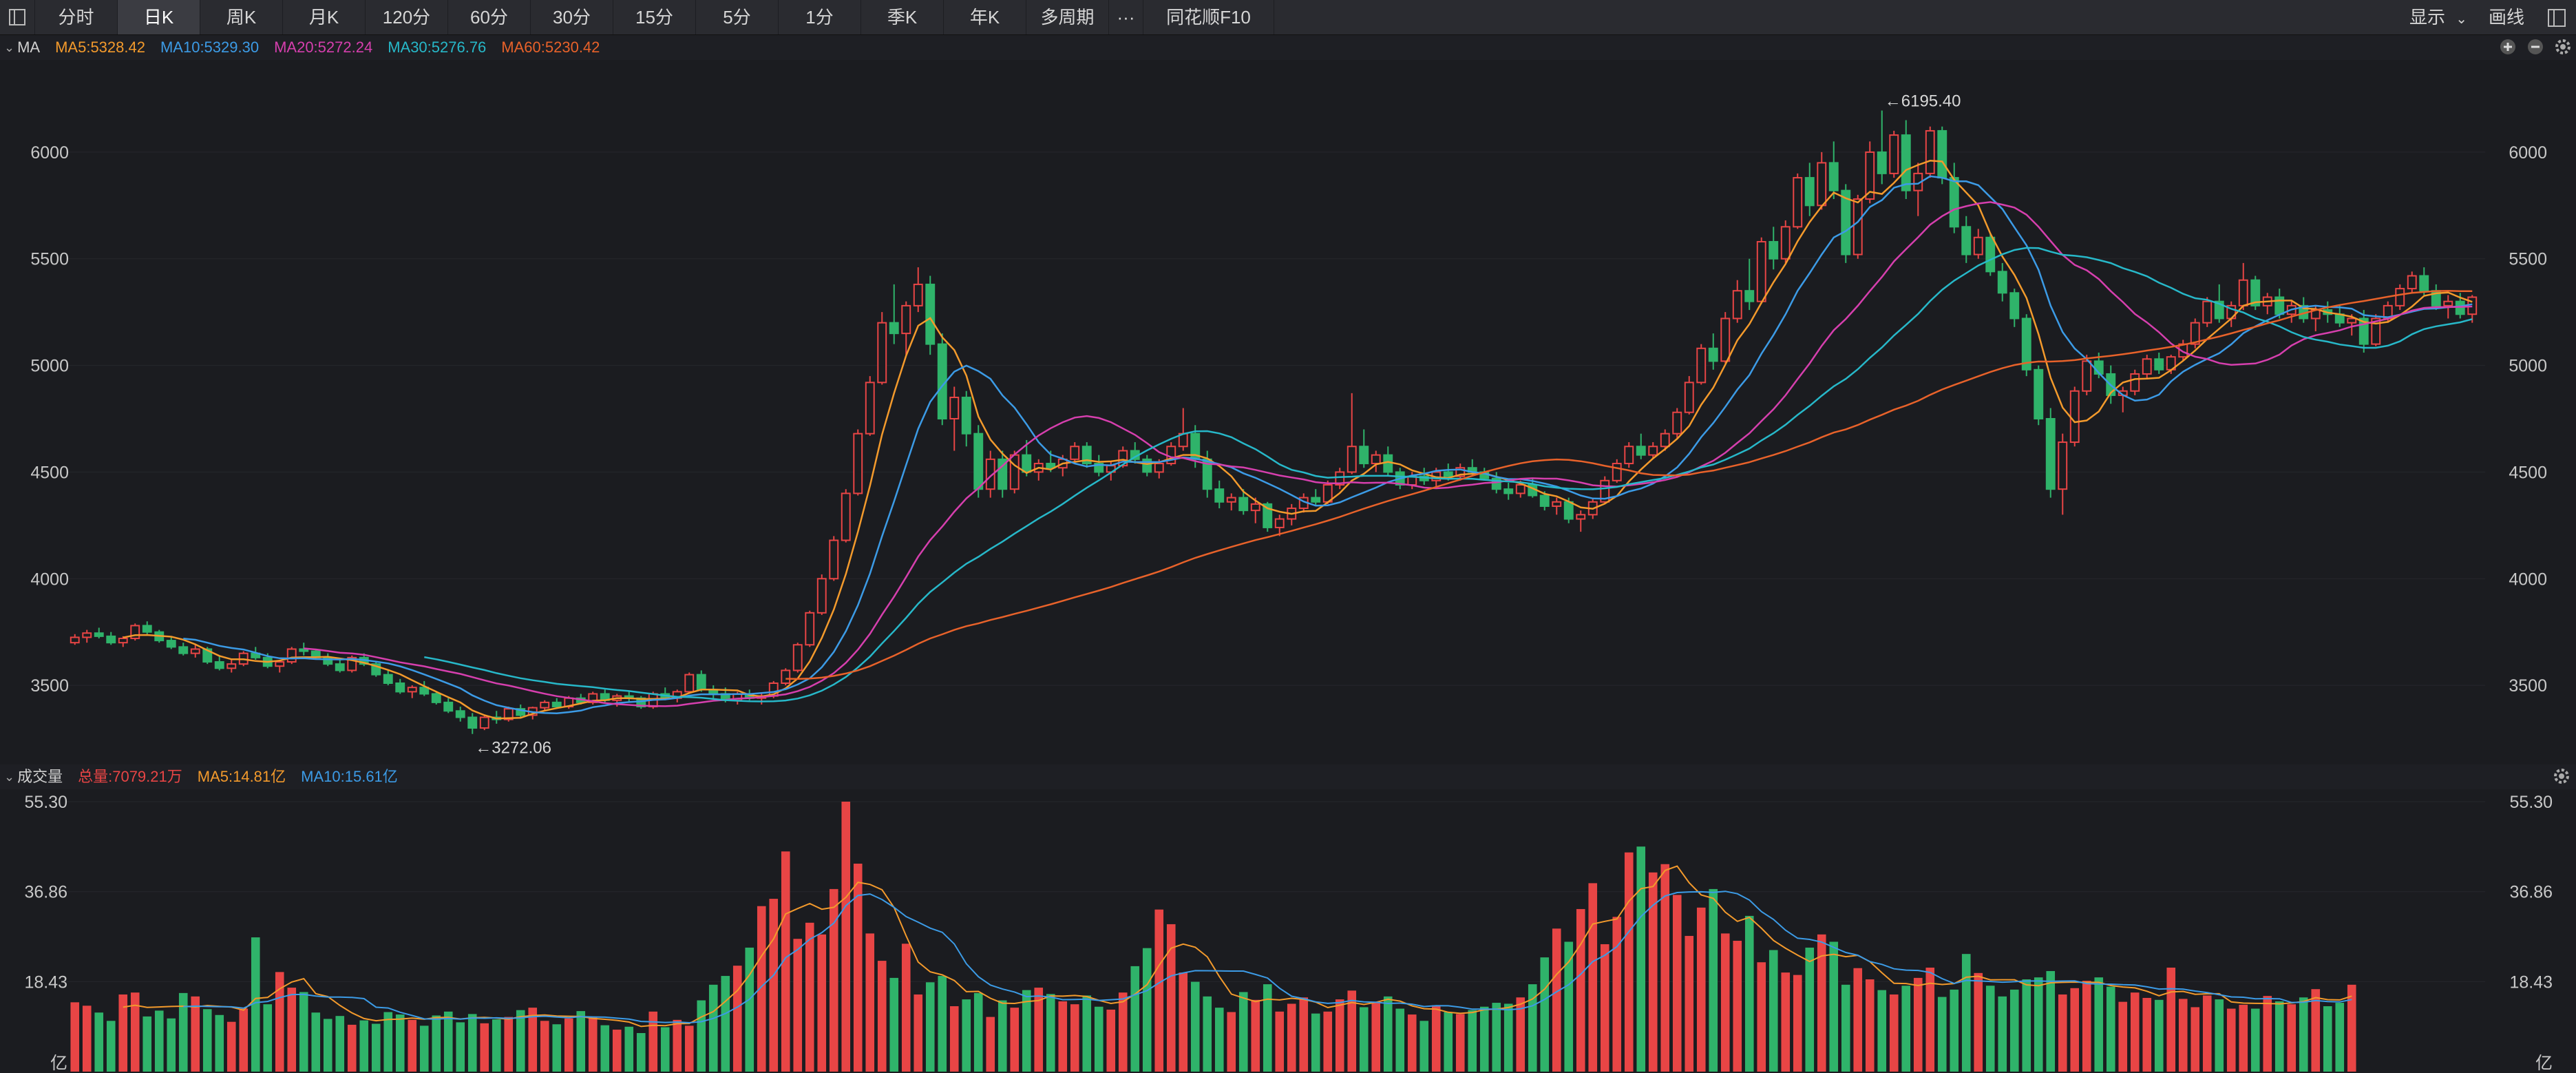 Image resolution: width=2576 pixels, height=1073 pixels. What do you see at coordinates (655, 17) in the screenshot?
I see `tab-15min: 15分` at bounding box center [655, 17].